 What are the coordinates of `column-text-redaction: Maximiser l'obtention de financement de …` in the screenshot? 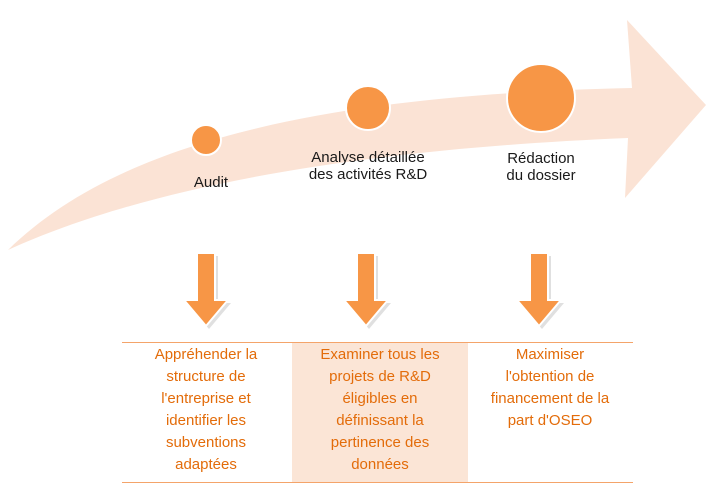 It's located at (550, 387).